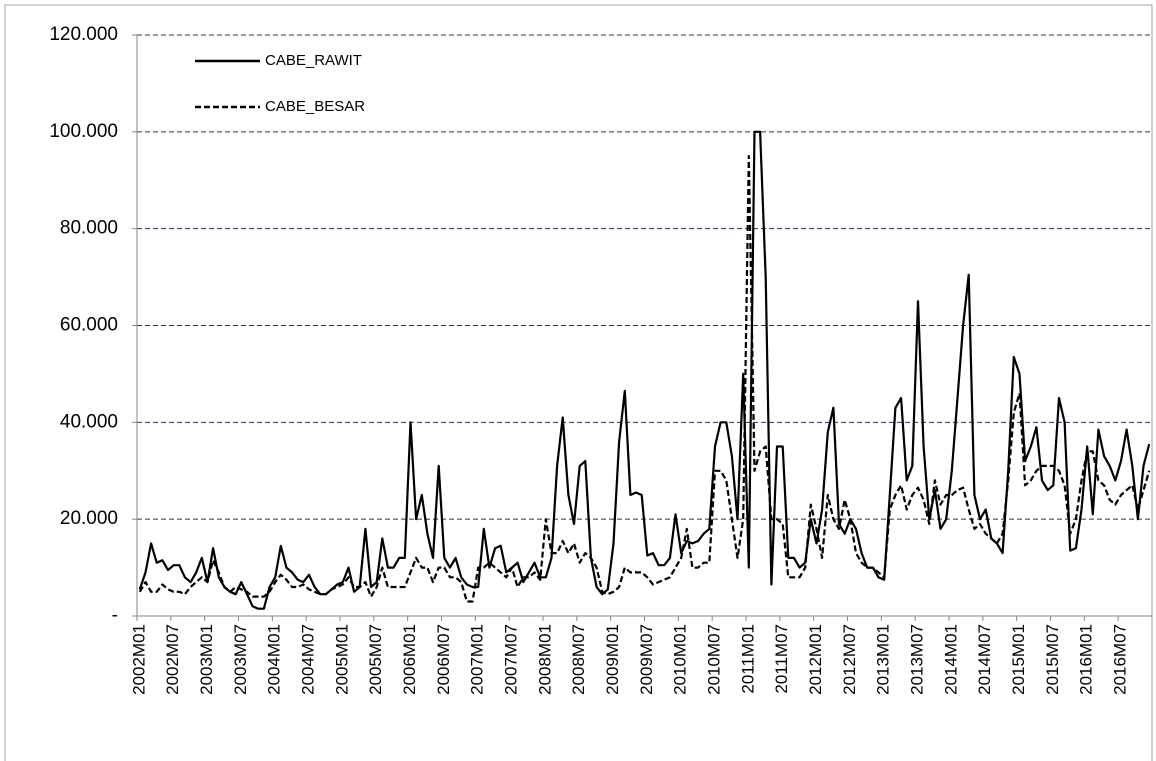 The height and width of the screenshot is (761, 1156). I want to click on x-tick-label: 2012M01, so click(815, 659).